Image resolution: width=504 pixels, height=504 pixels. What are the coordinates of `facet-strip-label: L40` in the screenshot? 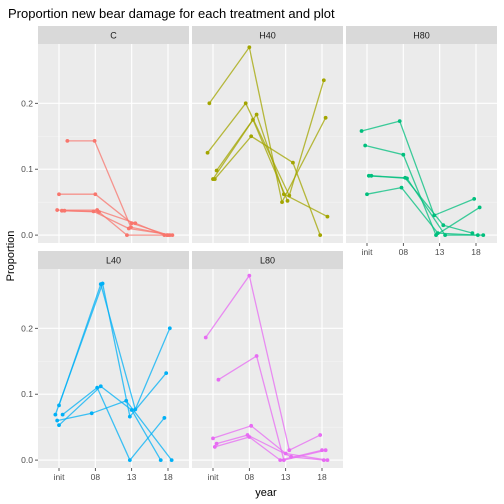 It's located at (113, 261).